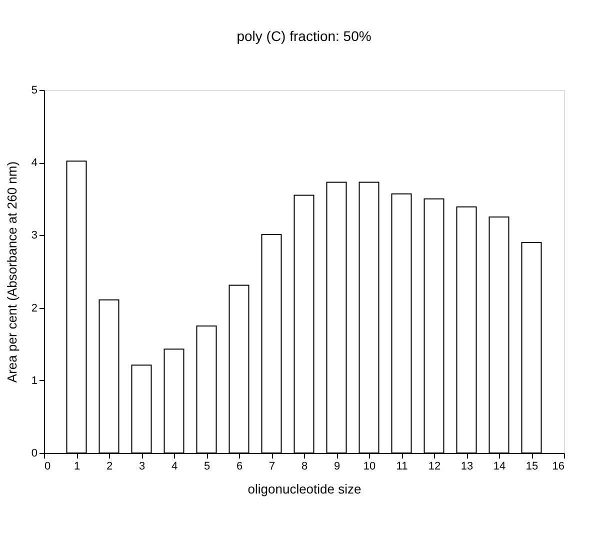  I want to click on x-tick-label: 3, so click(142, 466).